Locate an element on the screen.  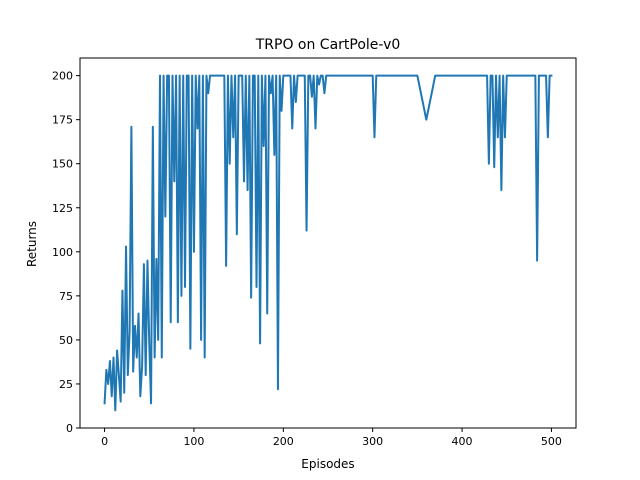
y-tick-label: 75 is located at coordinates (66, 296).